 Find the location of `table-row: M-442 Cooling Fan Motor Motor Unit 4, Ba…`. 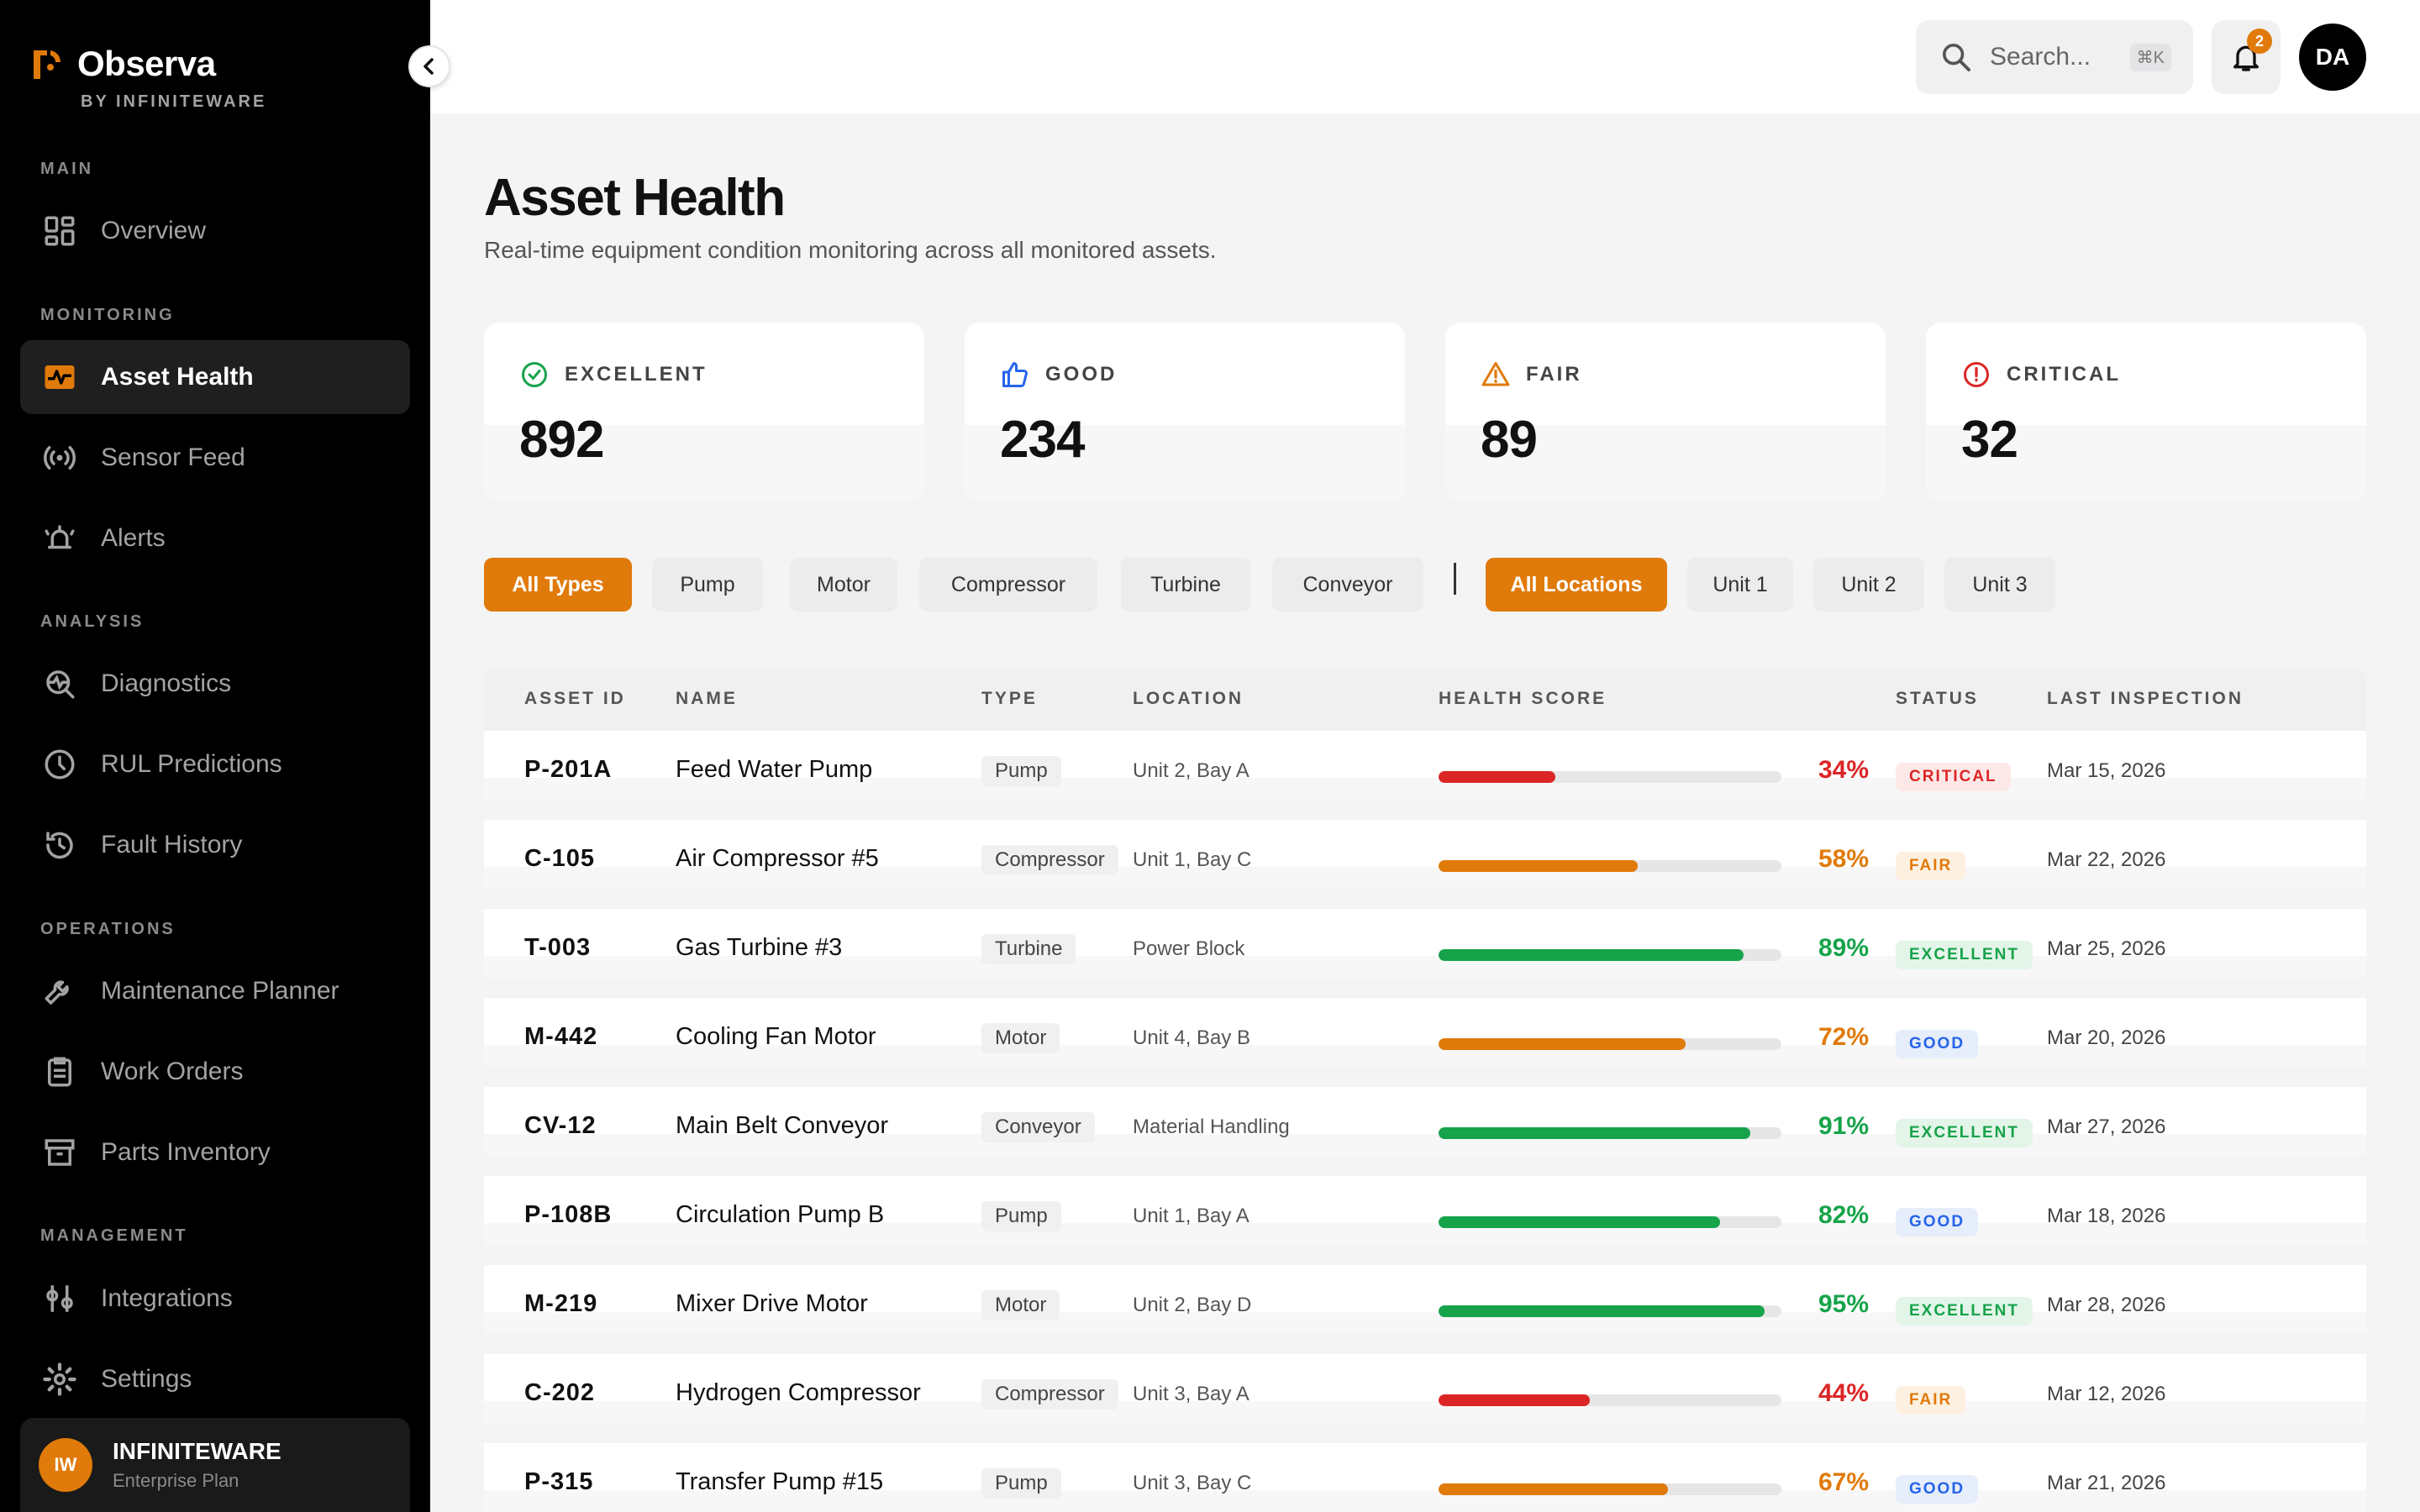

table-row: M-442 Cooling Fan Motor Motor Unit 4, Ba… is located at coordinates (1425, 1032).